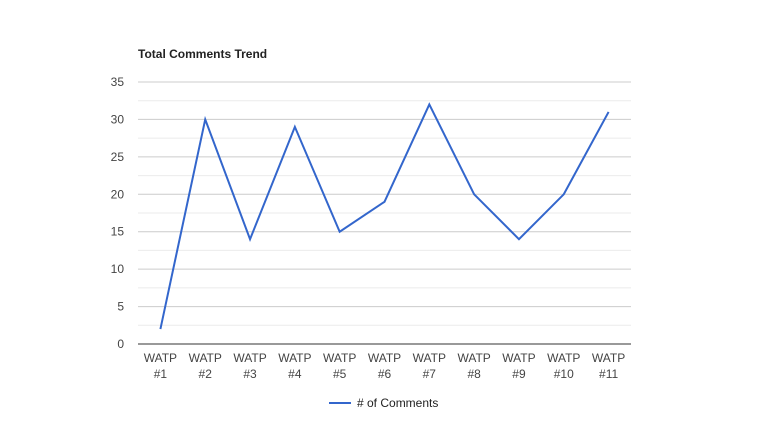  Describe the element at coordinates (397, 403) in the screenshot. I see `legend-label: # of Comments` at that location.